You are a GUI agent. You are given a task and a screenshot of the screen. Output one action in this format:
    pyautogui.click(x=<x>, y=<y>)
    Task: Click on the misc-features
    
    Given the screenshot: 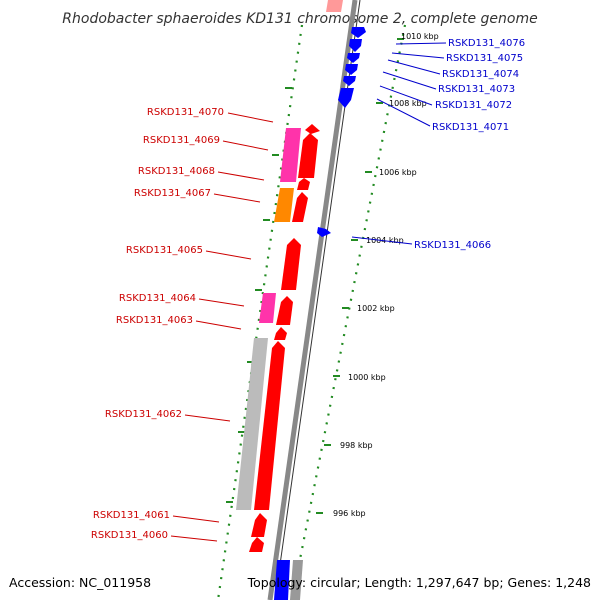 What is the action you would take?
    pyautogui.click(x=269, y=364)
    